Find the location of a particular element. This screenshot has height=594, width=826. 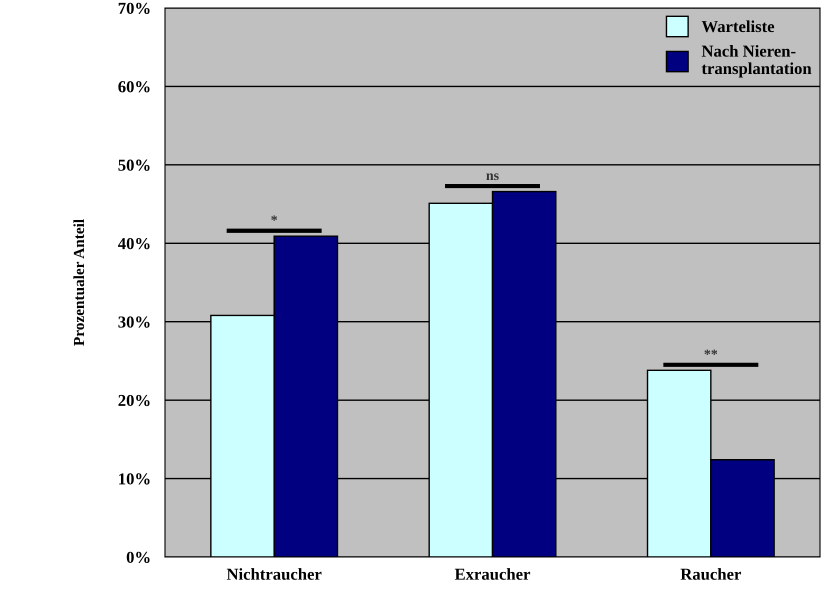

annotation: ns is located at coordinates (492, 176).